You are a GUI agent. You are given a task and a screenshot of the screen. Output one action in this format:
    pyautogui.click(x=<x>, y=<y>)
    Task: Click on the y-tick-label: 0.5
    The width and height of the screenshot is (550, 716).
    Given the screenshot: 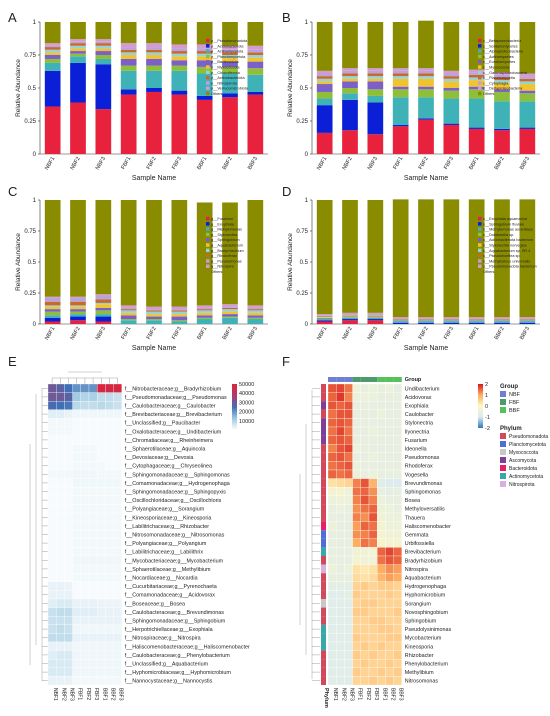 What is the action you would take?
    pyautogui.click(x=32, y=89)
    